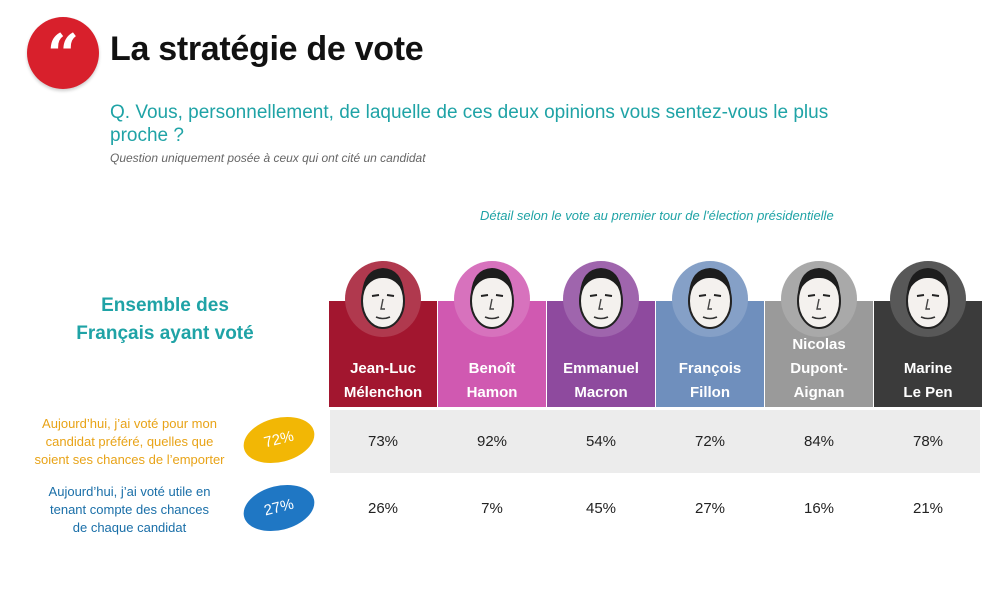  I want to click on page-title: La stratégie de vote, so click(267, 49).